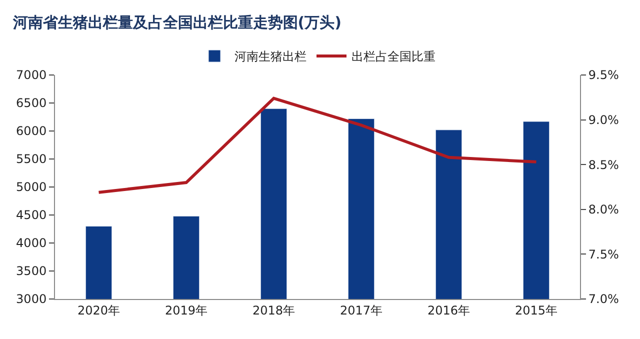 The height and width of the screenshot is (339, 640). I want to click on y-tick-label: 5000, so click(31, 187).